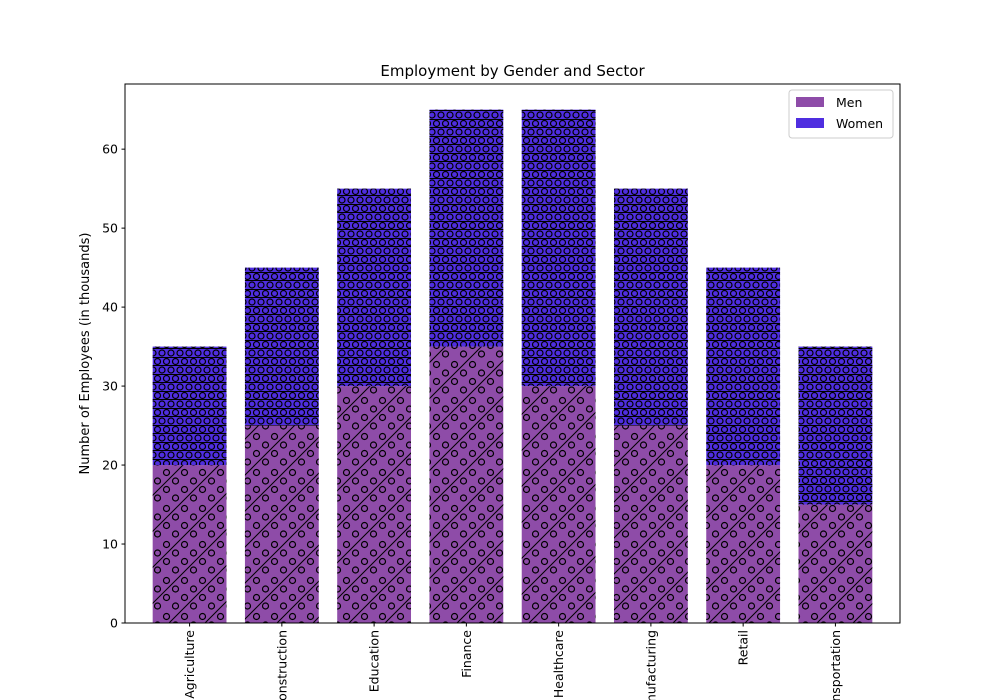  What do you see at coordinates (650, 307) in the screenshot?
I see `bar-manufacturing-women` at bounding box center [650, 307].